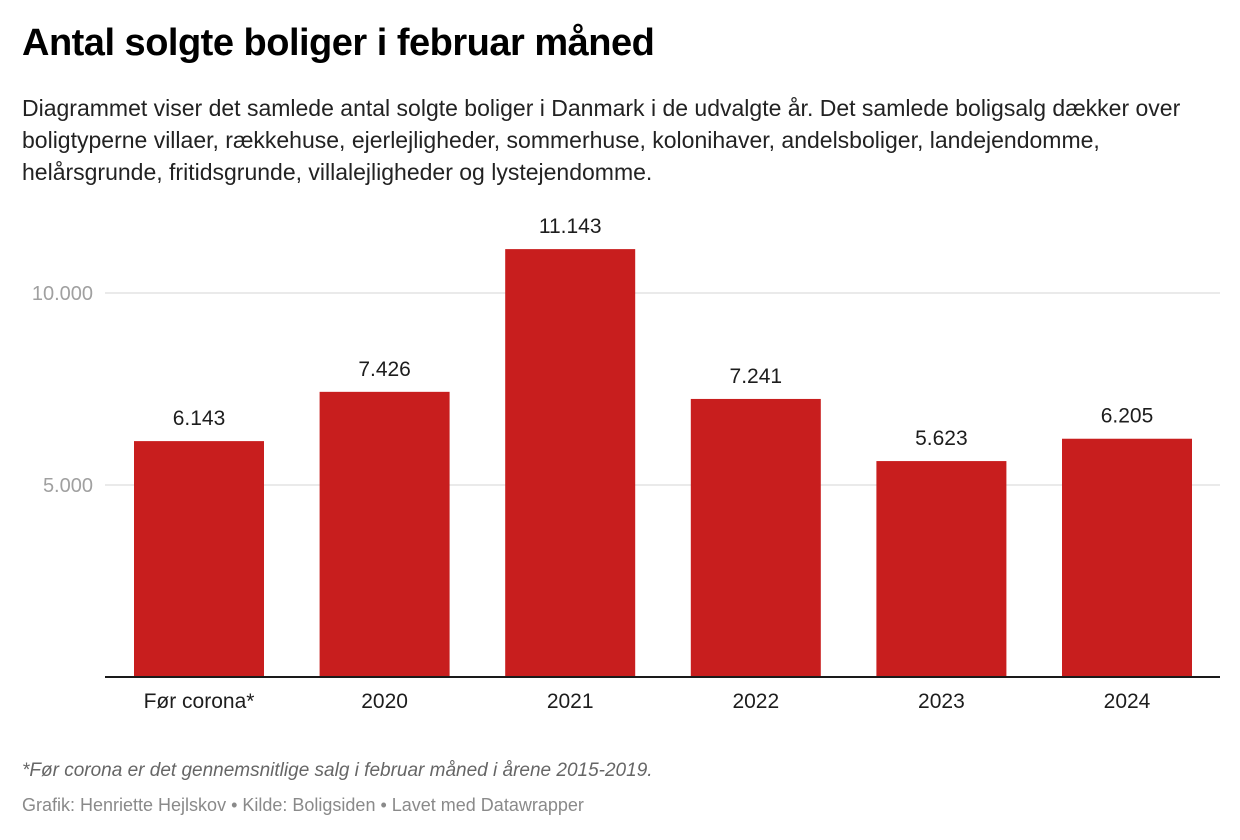 This screenshot has width=1240, height=840. I want to click on x-category-label: 2024, so click(1127, 701).